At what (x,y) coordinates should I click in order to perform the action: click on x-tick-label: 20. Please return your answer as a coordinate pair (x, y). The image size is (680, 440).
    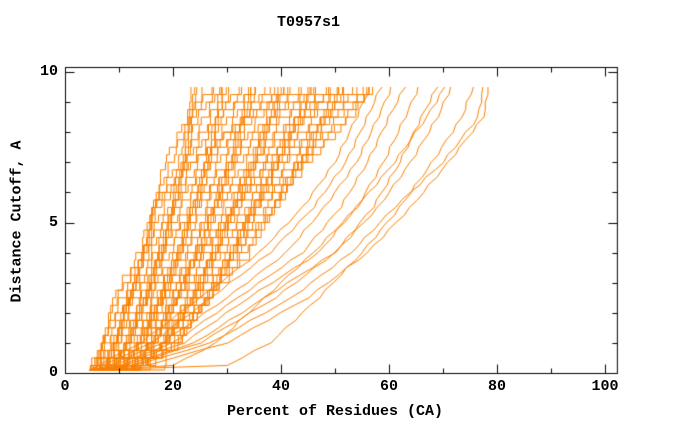
    Looking at the image, I should click on (172, 386).